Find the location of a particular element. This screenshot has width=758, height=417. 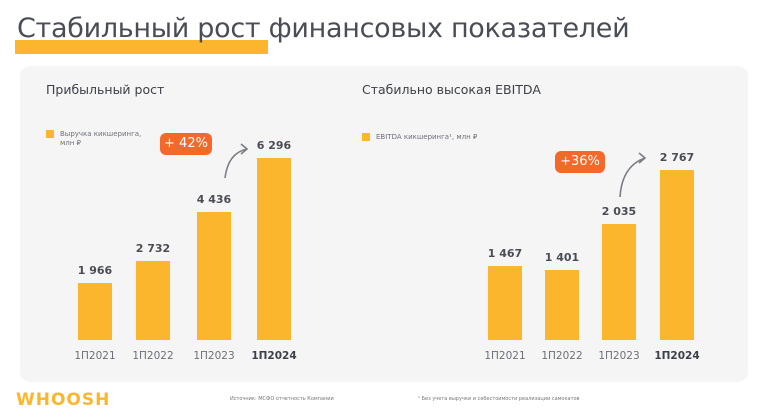

value-label: 1 401 is located at coordinates (562, 258).